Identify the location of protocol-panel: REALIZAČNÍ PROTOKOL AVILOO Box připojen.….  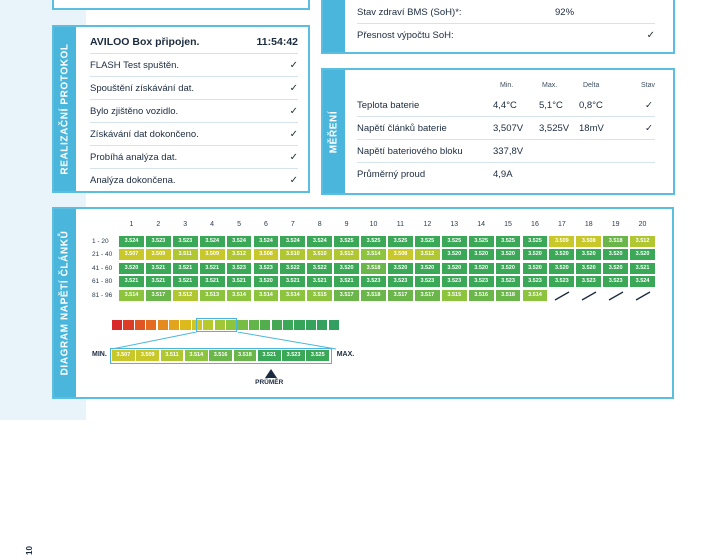
(181, 109).